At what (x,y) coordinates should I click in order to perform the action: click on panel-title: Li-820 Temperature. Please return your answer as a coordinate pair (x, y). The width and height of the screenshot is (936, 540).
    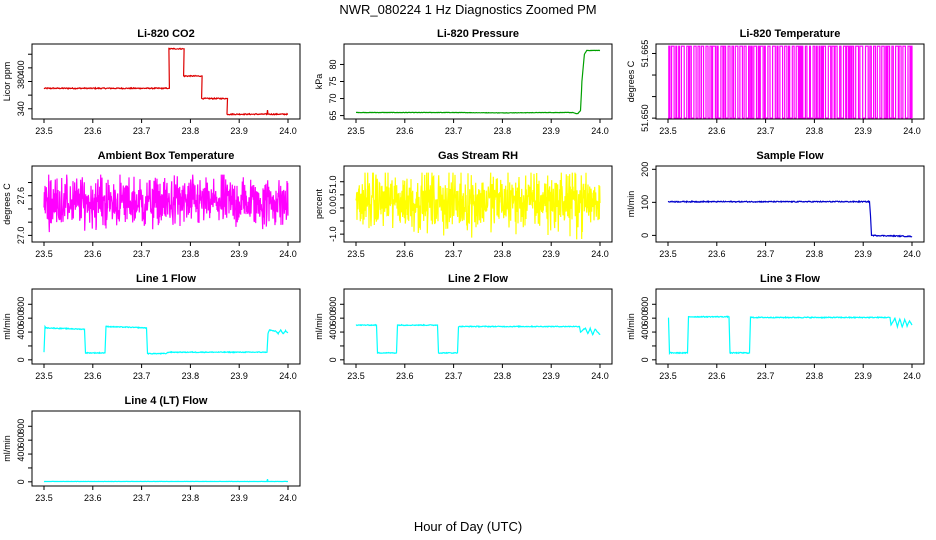
    Looking at the image, I should click on (790, 34).